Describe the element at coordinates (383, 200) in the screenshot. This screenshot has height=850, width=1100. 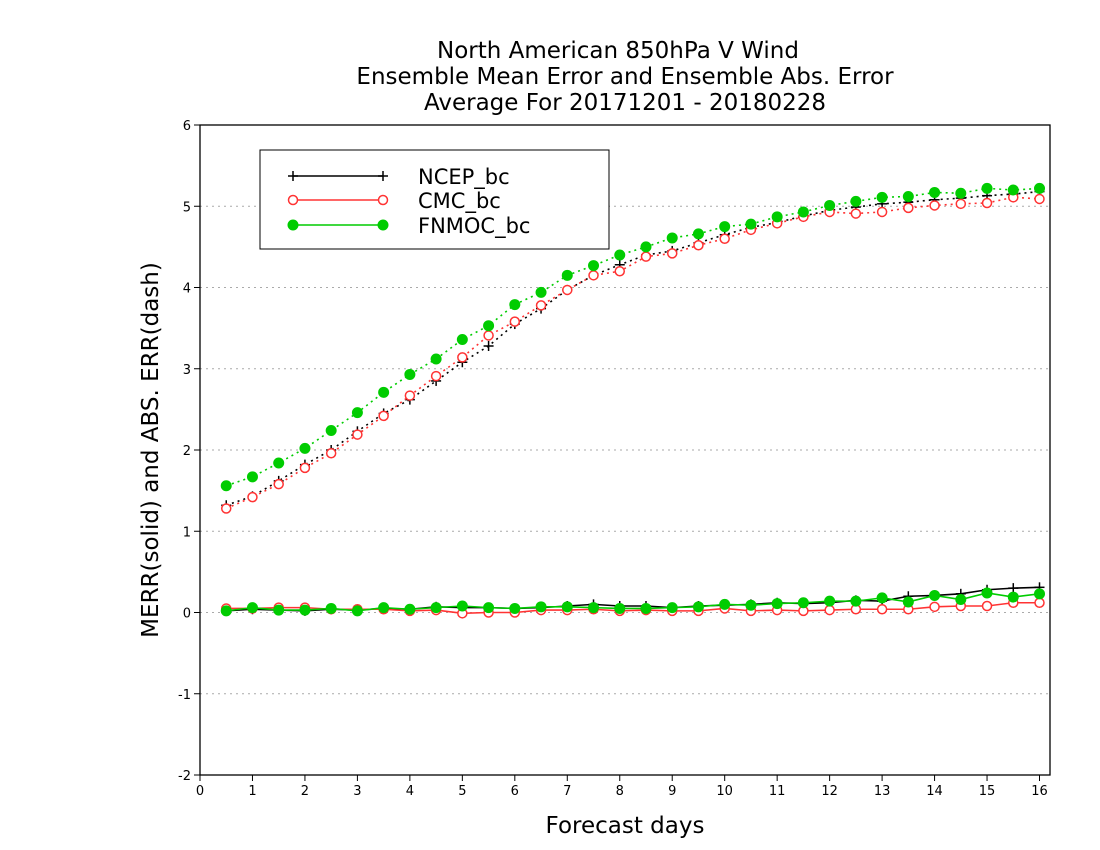
I see `legend-marker-right-cmc-bc` at that location.